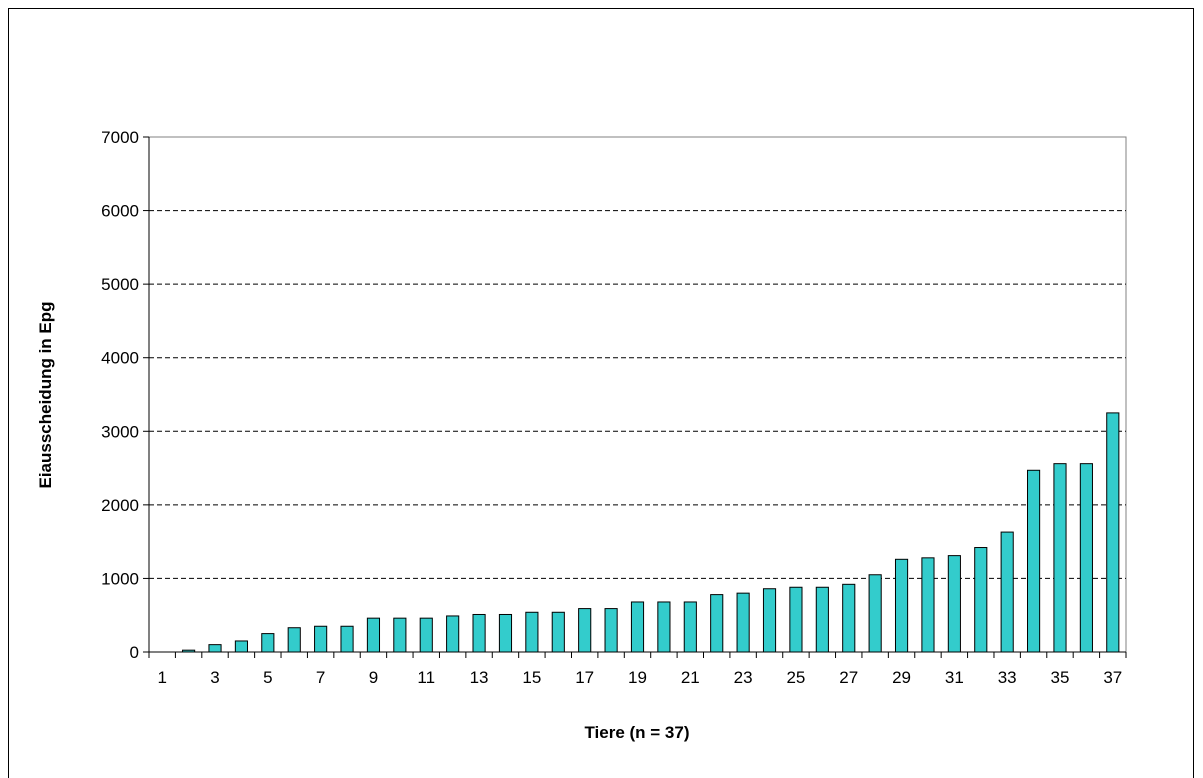  What do you see at coordinates (637, 677) in the screenshot?
I see `x-tick-label: 19` at bounding box center [637, 677].